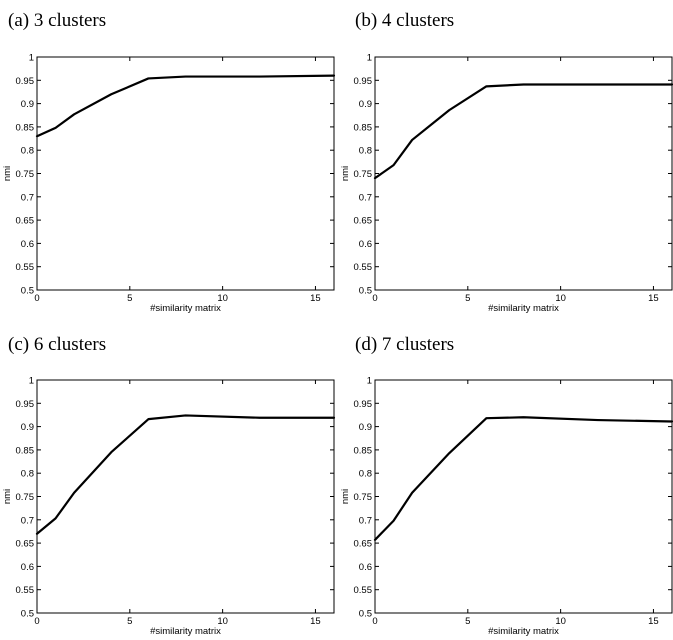 The height and width of the screenshot is (640, 673). What do you see at coordinates (57, 344) in the screenshot?
I see `chart-title: (c) 6 clusters` at bounding box center [57, 344].